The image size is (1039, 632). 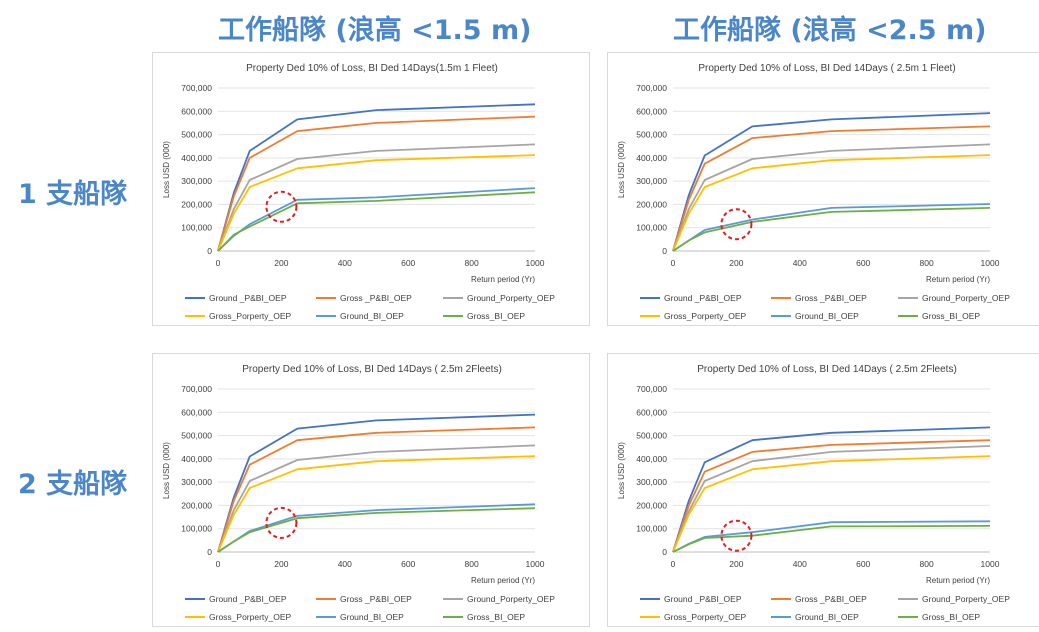 I want to click on column-header-1p5m: 工作船隊 (浪高 <1.5 m), so click(x=375, y=30).